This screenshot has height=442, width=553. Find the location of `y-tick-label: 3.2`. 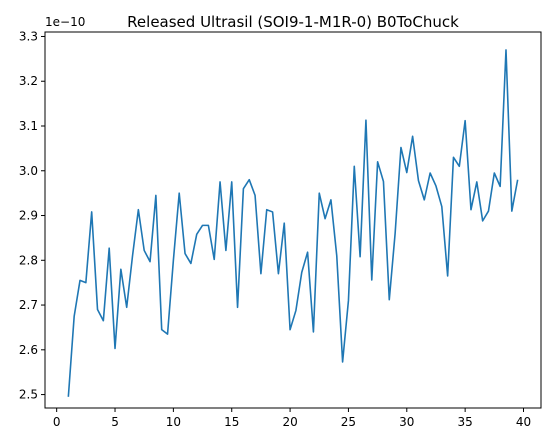

y-tick-label: 3.2 is located at coordinates (28, 81).